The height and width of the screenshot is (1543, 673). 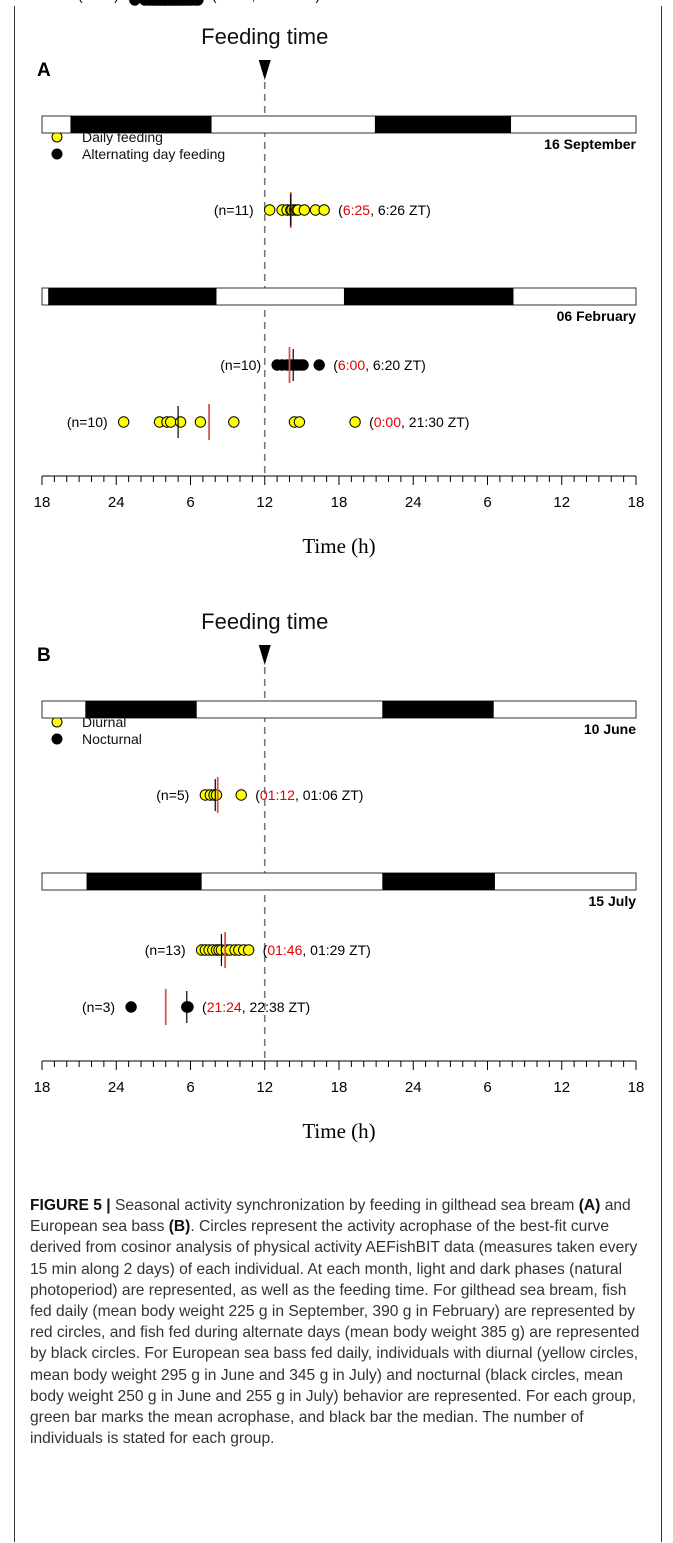 What do you see at coordinates (44, 70) in the screenshot?
I see `panel-letter: A` at bounding box center [44, 70].